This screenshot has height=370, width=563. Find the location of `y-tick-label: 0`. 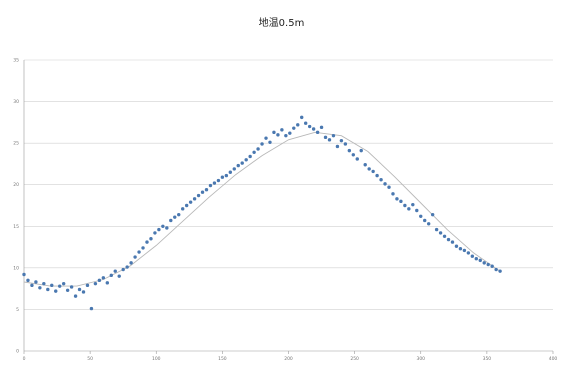

y-tick-label: 0 is located at coordinates (17, 352).